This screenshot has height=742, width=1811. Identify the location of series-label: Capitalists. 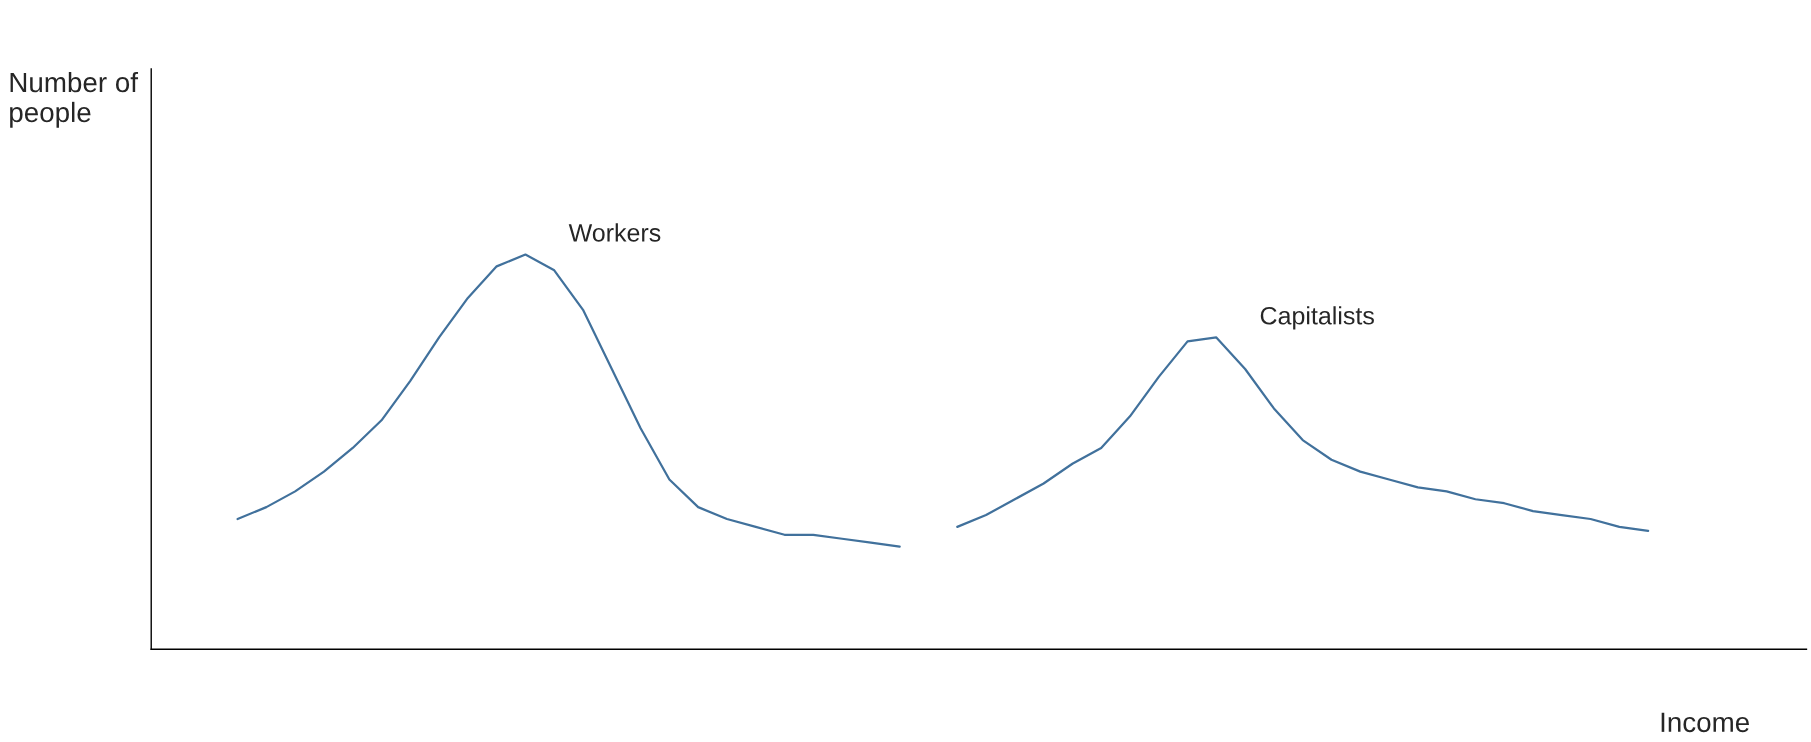
(1317, 318).